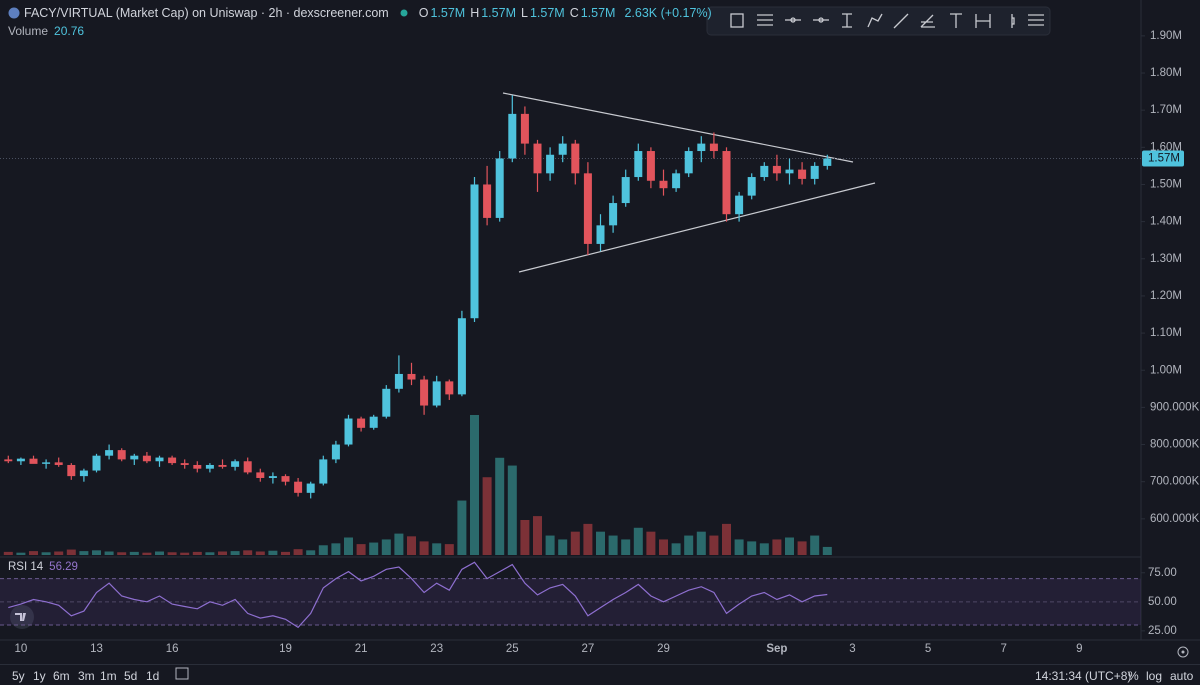 Image resolution: width=1200 pixels, height=685 pixels. I want to click on ohlc-key: C, so click(574, 13).